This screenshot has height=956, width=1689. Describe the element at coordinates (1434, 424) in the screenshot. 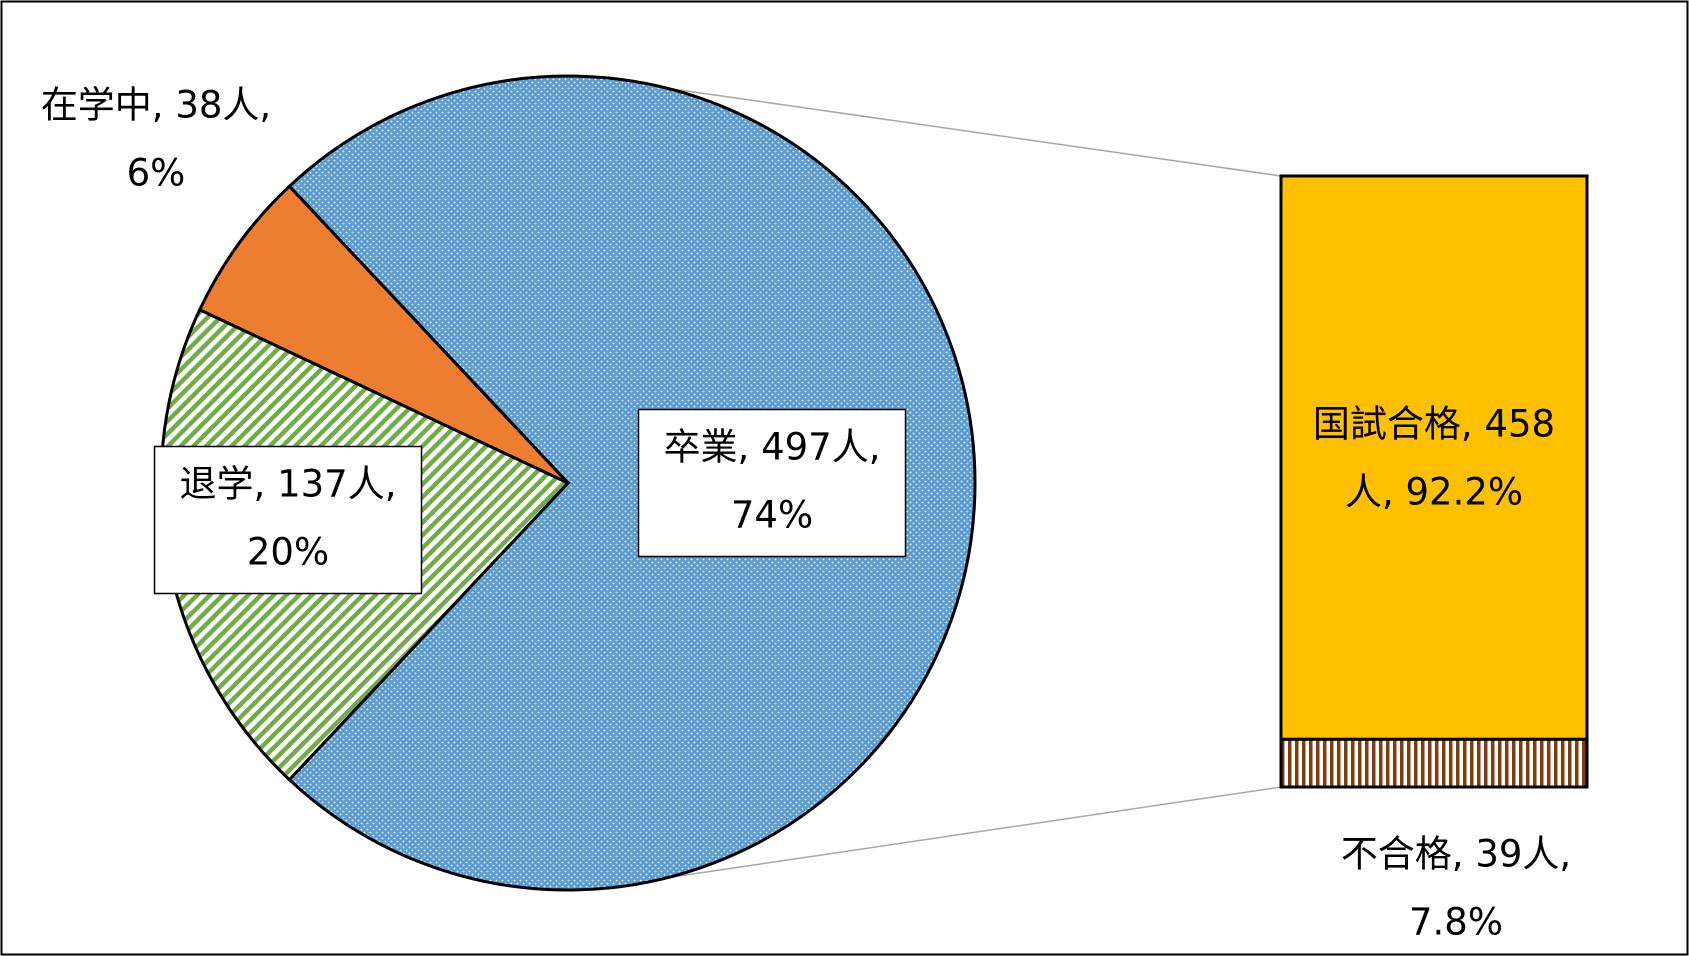

I see `data-label: 国試合格, 458` at that location.